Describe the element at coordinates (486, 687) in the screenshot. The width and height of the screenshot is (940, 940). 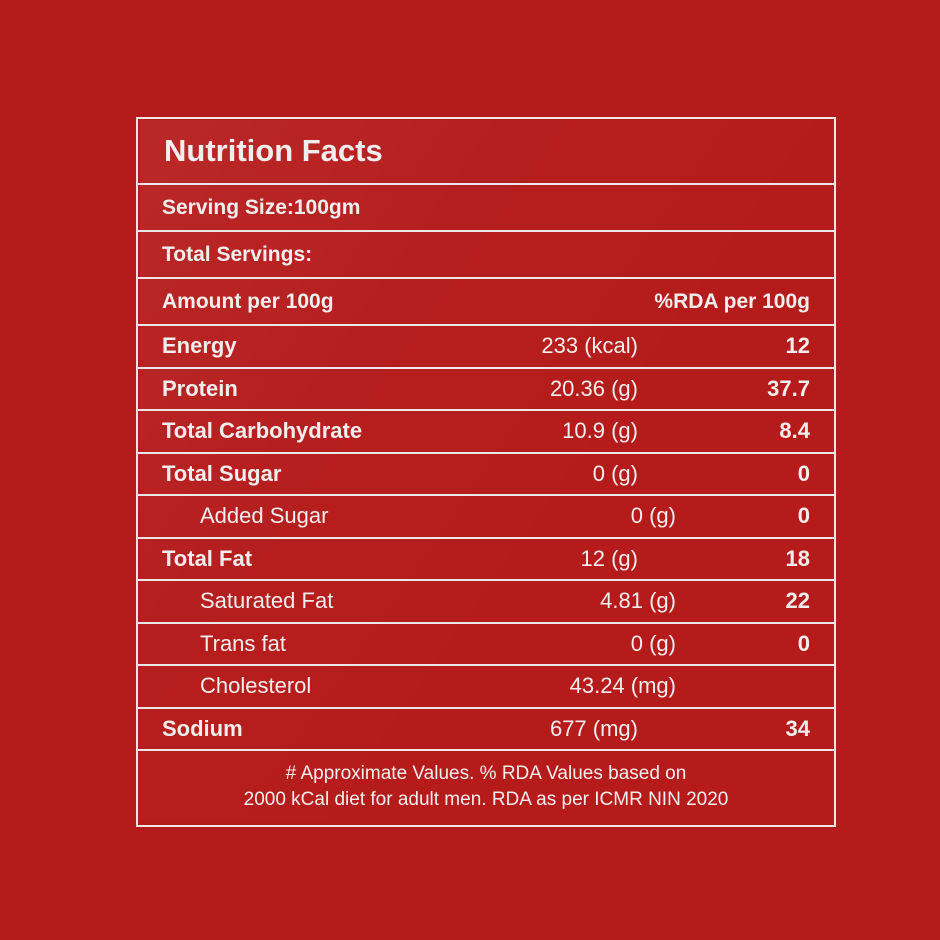
I see `nutrient-row-cholesterol: Cholesterol 43.24 (mg)` at that location.